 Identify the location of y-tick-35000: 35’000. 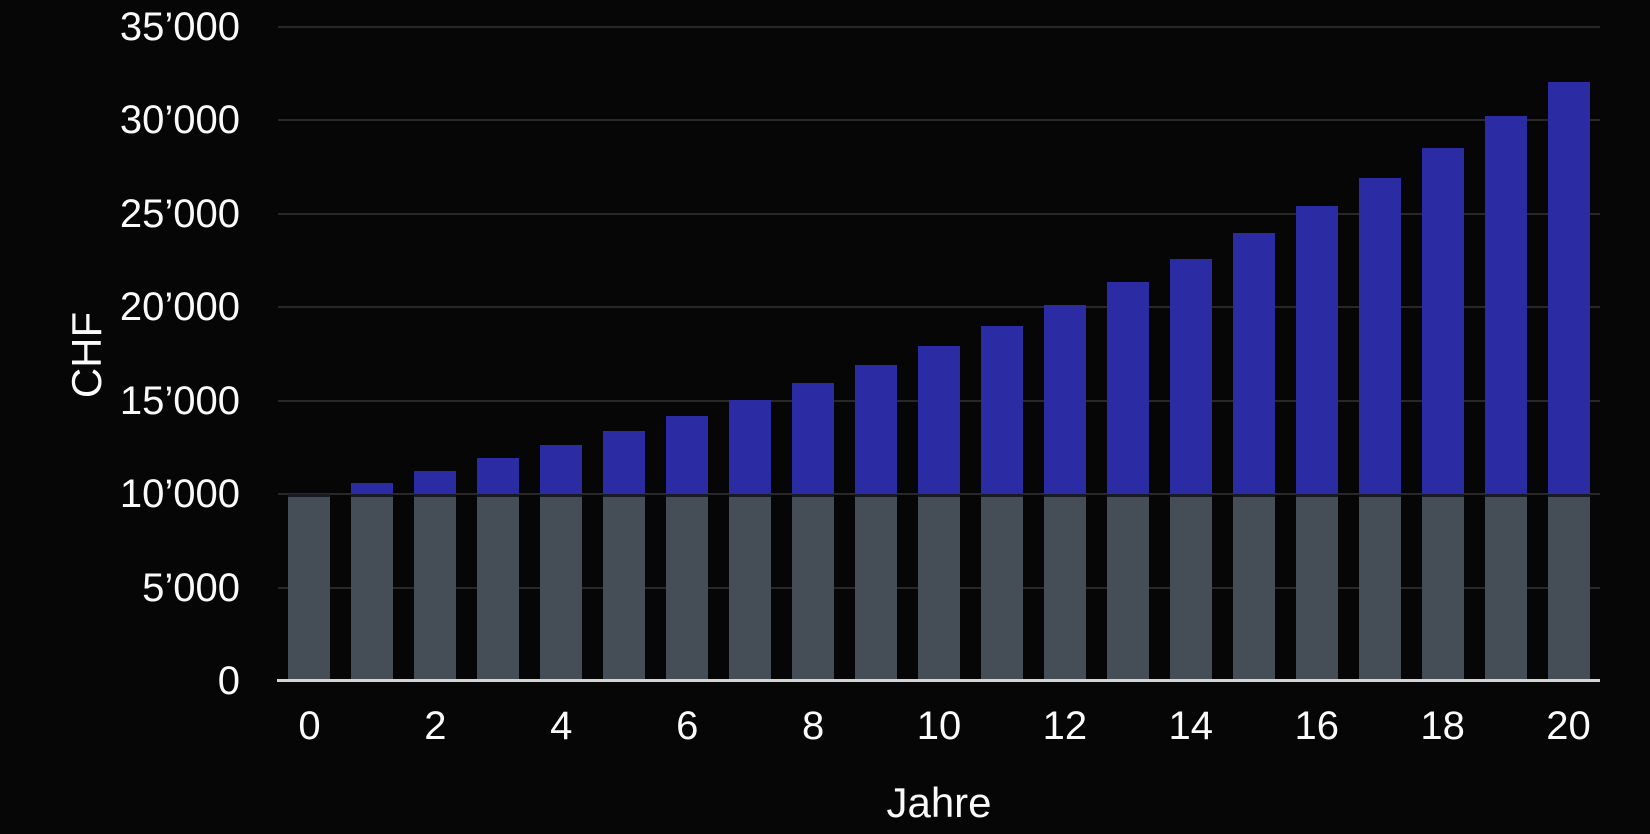
(179, 27).